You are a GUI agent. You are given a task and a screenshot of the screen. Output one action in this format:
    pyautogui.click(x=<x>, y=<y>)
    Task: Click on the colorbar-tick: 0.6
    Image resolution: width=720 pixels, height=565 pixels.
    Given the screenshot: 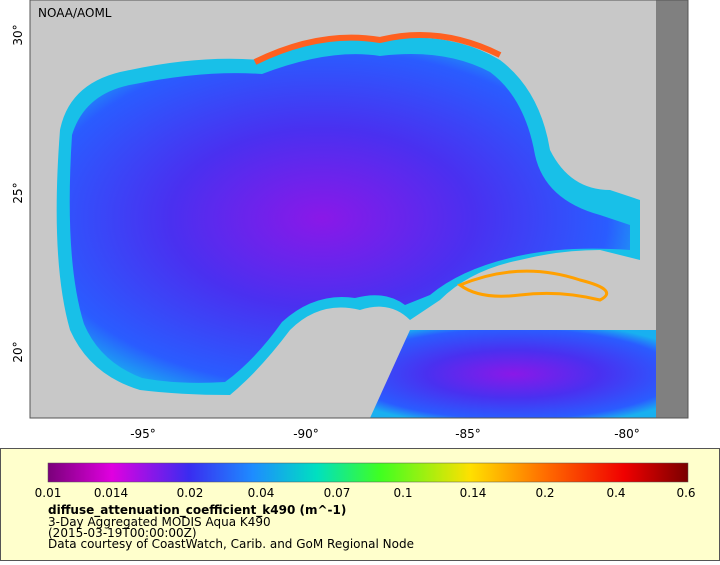 What is the action you would take?
    pyautogui.click(x=685, y=493)
    